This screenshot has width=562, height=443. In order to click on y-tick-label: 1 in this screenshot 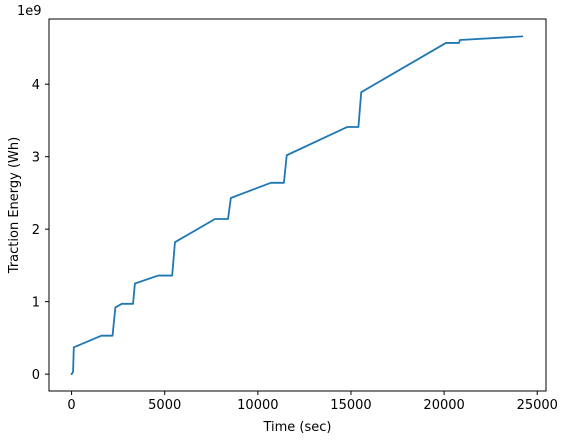, I will do `click(36, 303)`.